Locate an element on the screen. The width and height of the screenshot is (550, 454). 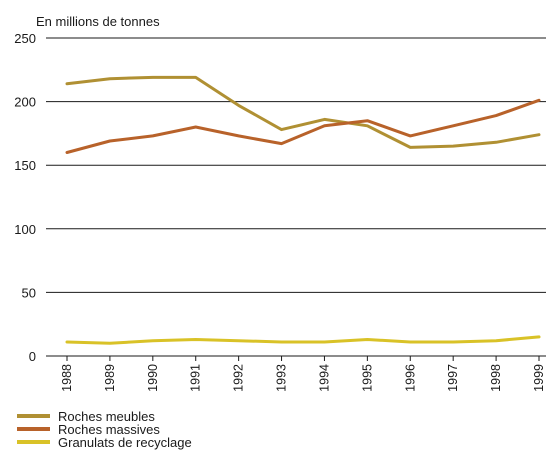
x-tick-label: 1988 is located at coordinates (67, 378).